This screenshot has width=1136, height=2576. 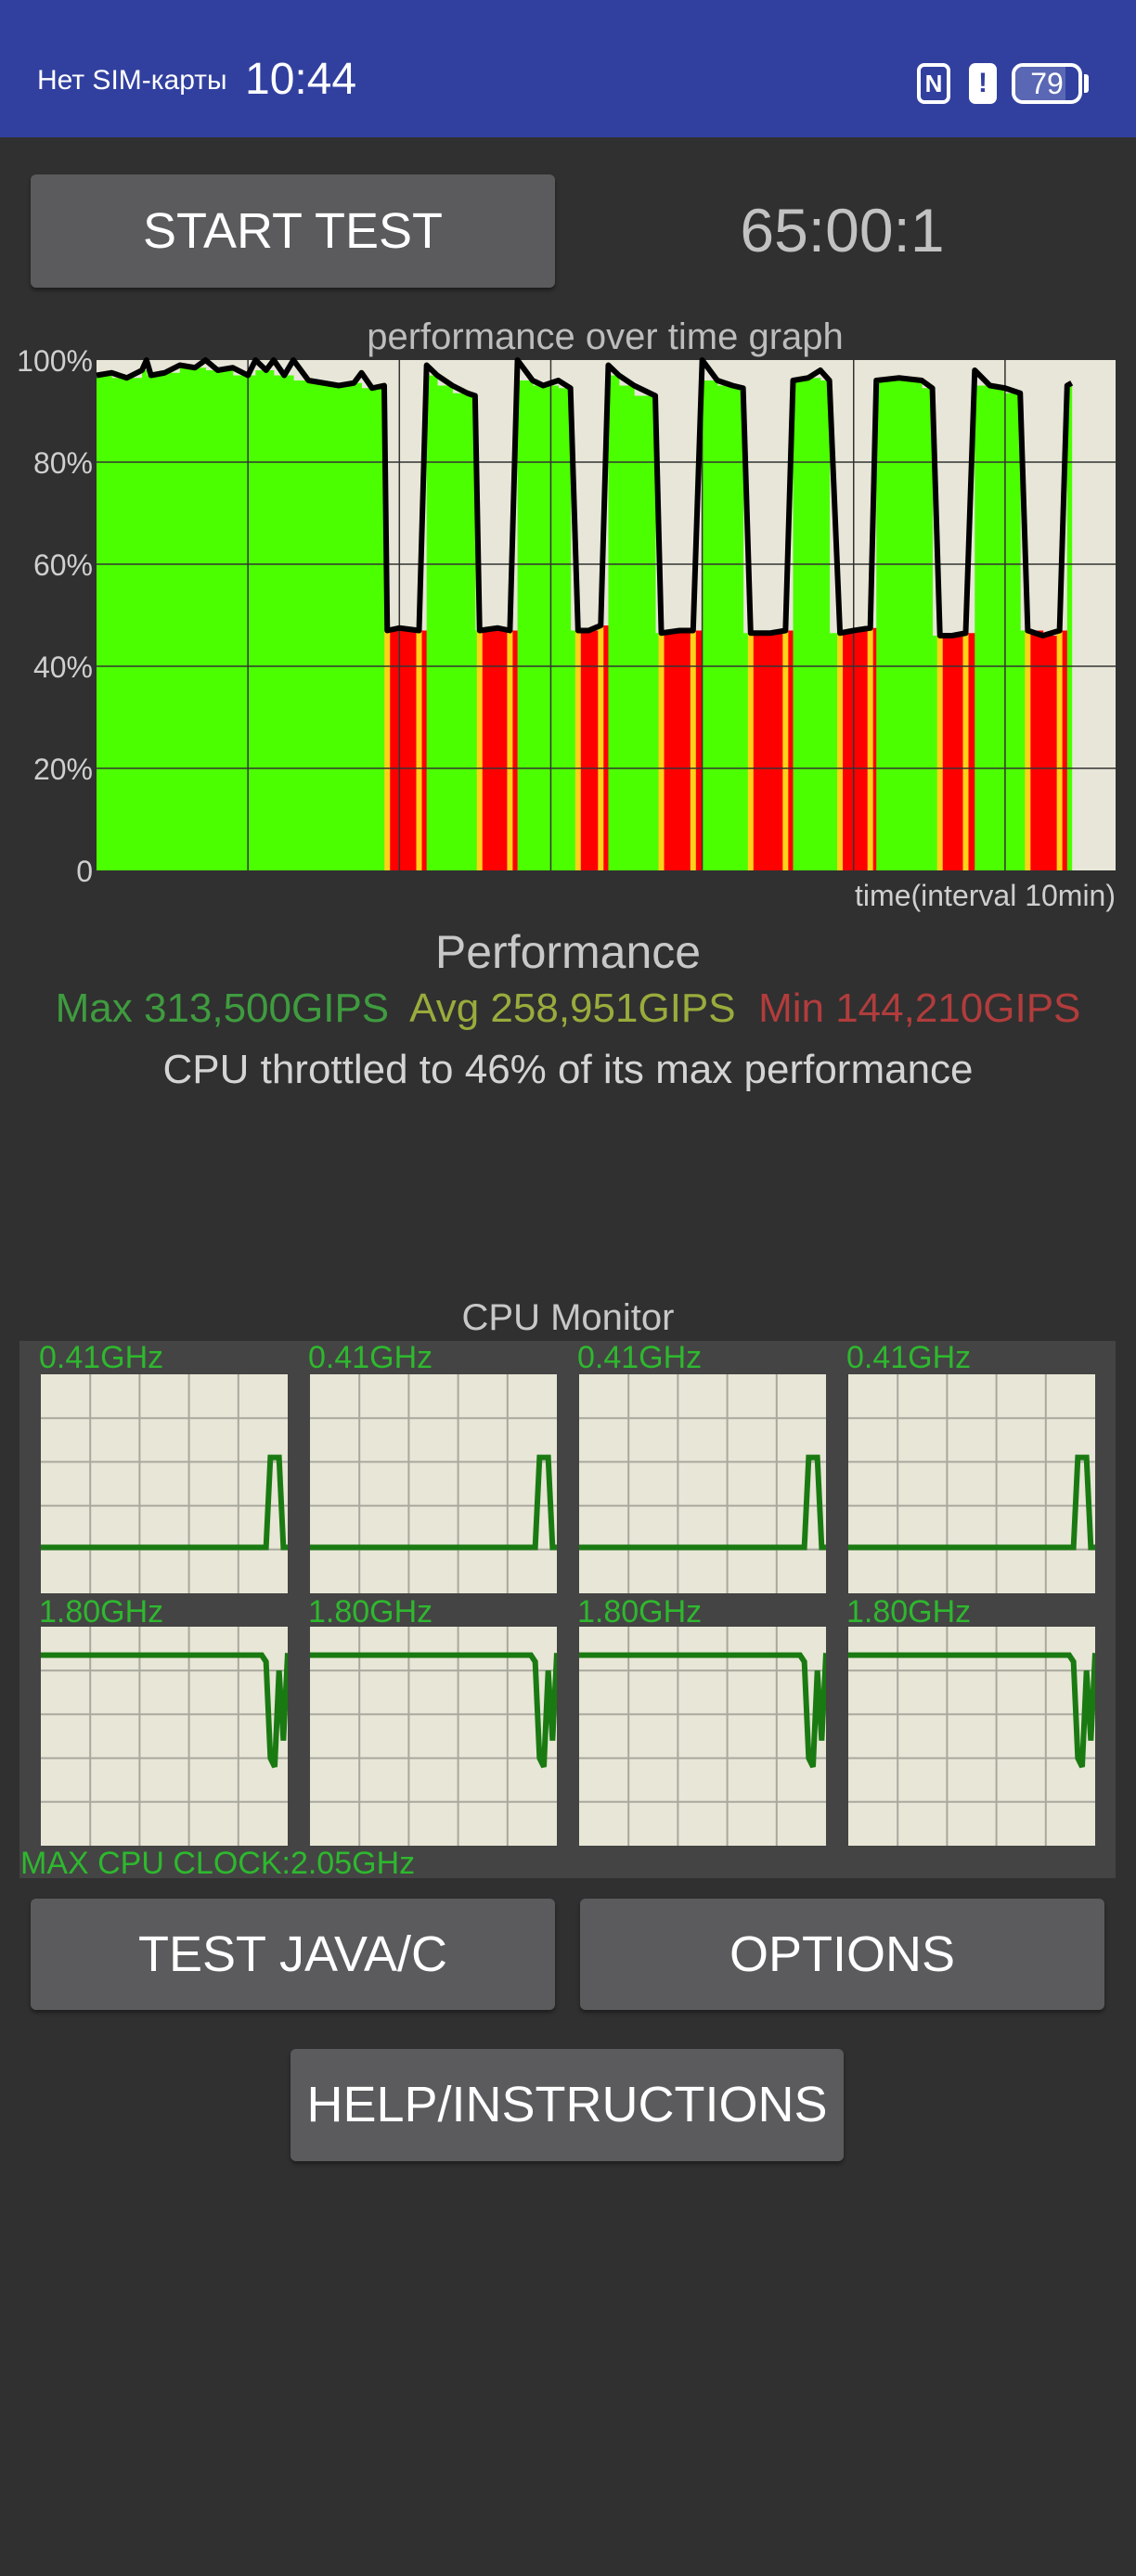 I want to click on test-java-c-button: TEST JAVA/C, so click(x=293, y=1955).